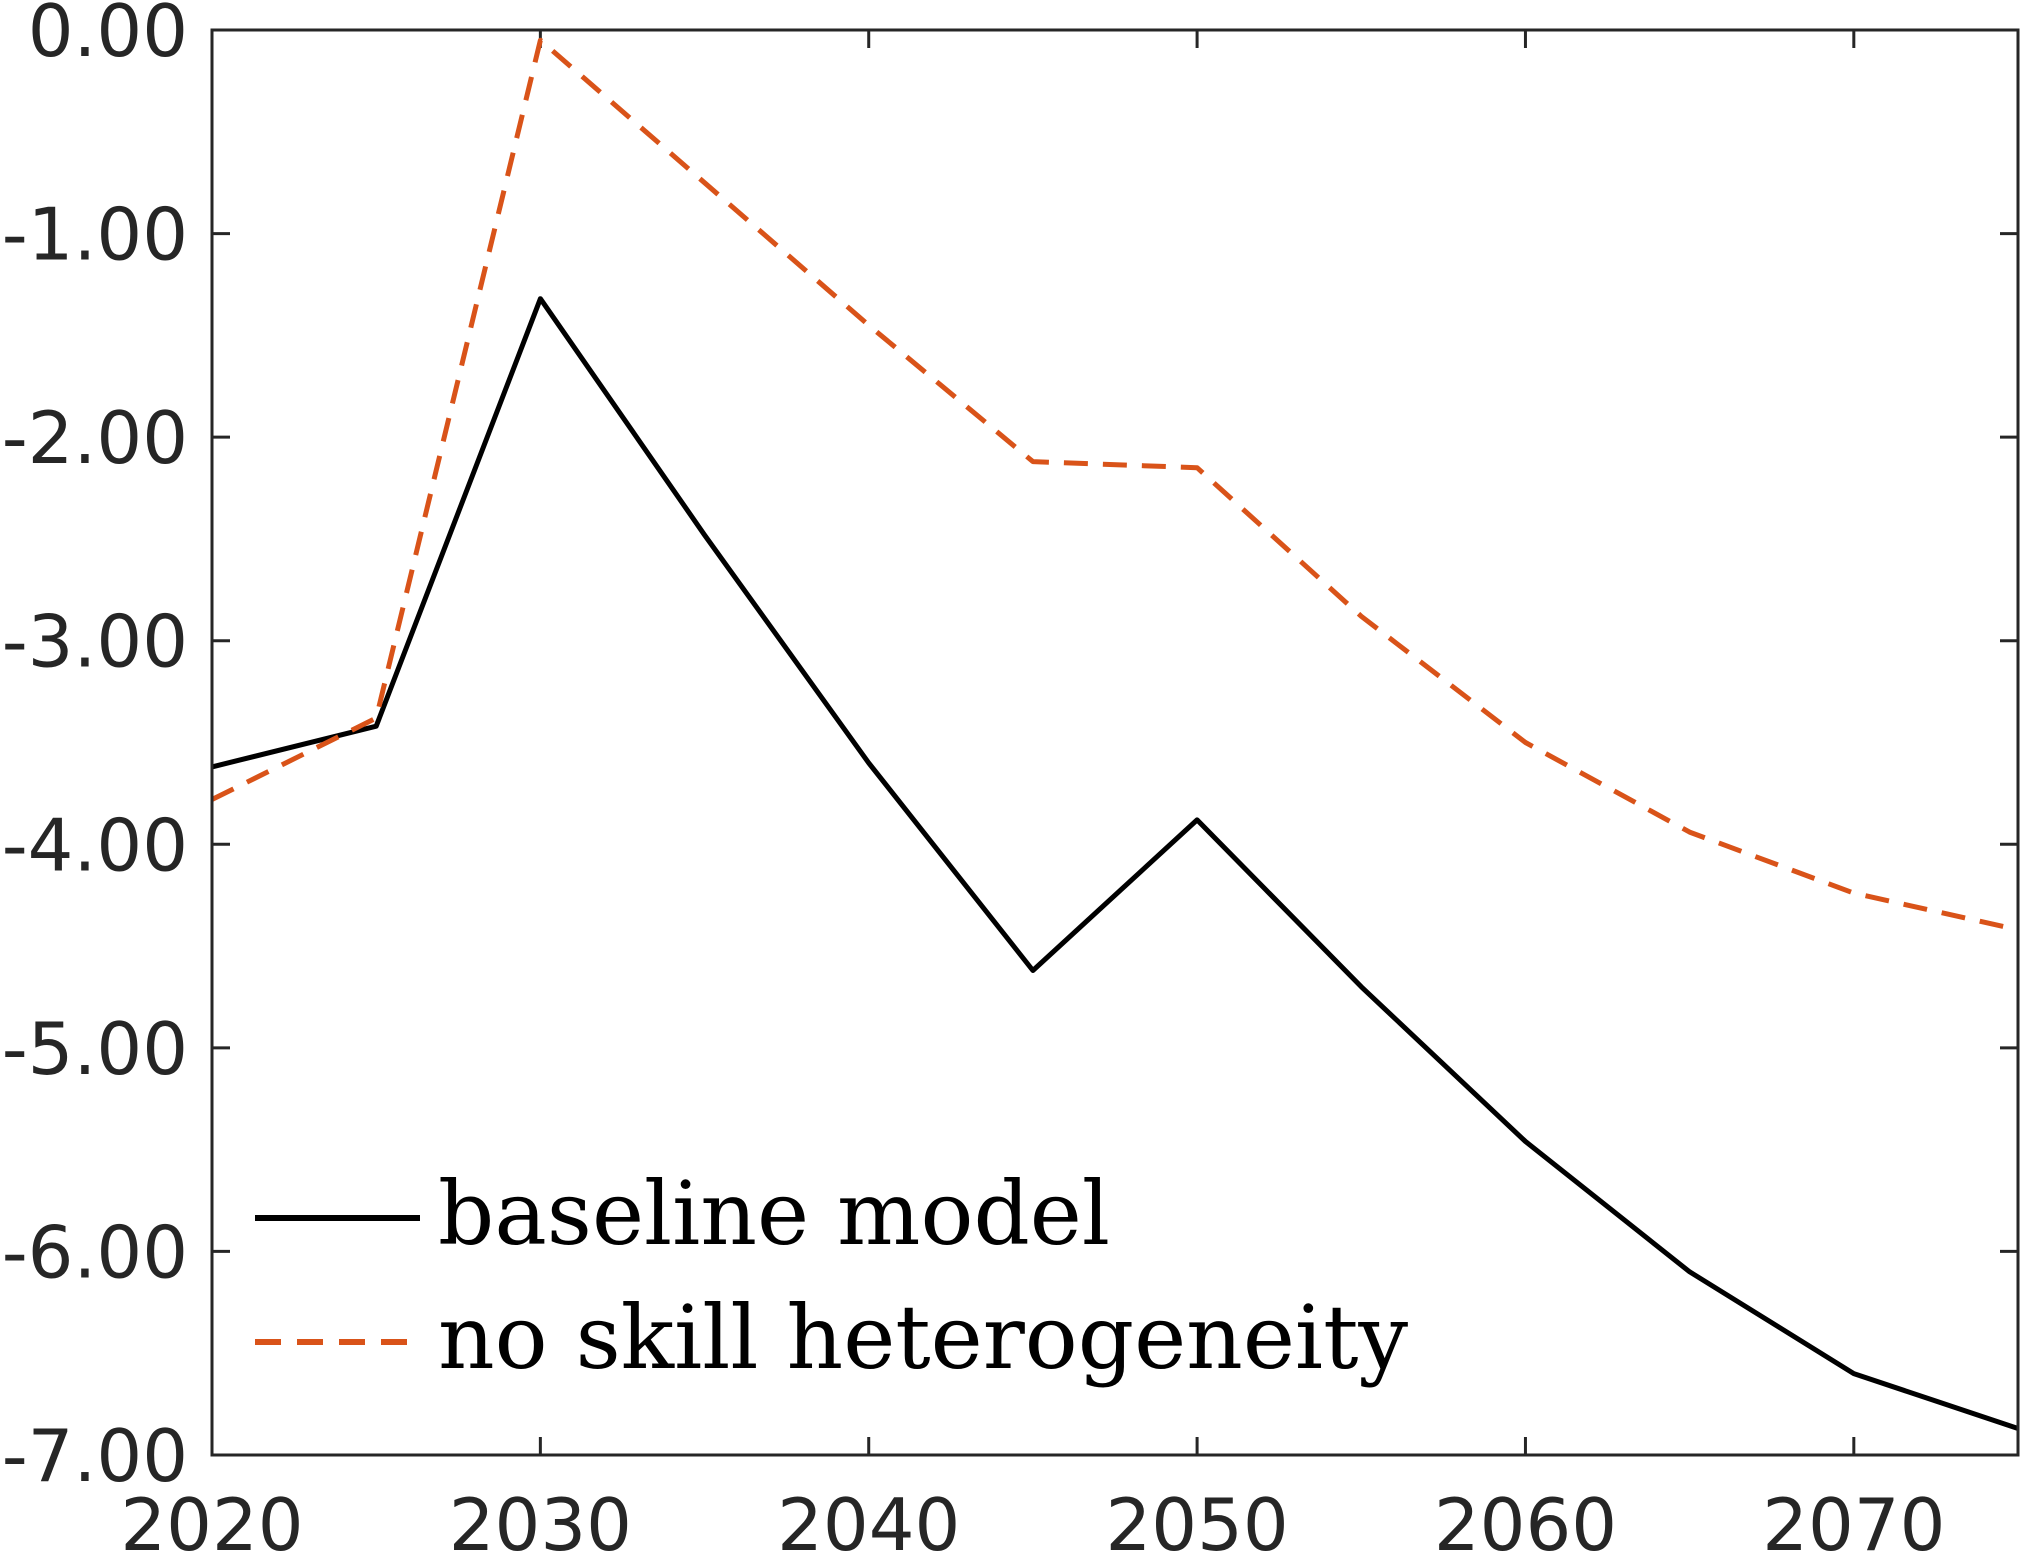 The image size is (2023, 1554). Describe the element at coordinates (95, 642) in the screenshot. I see `y-tick-label: -3.00` at that location.